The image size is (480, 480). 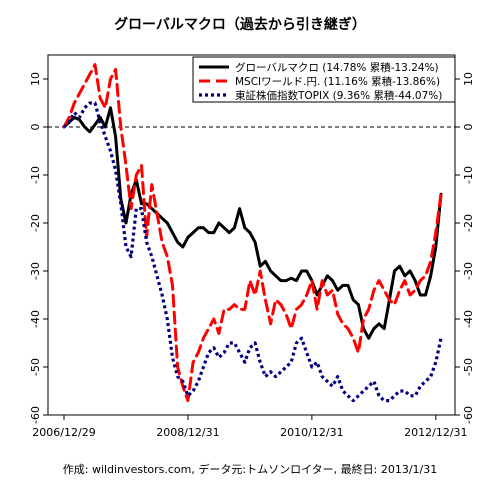 What do you see at coordinates (63, 432) in the screenshot?
I see `x-tick-label: 2006/12/29` at bounding box center [63, 432].